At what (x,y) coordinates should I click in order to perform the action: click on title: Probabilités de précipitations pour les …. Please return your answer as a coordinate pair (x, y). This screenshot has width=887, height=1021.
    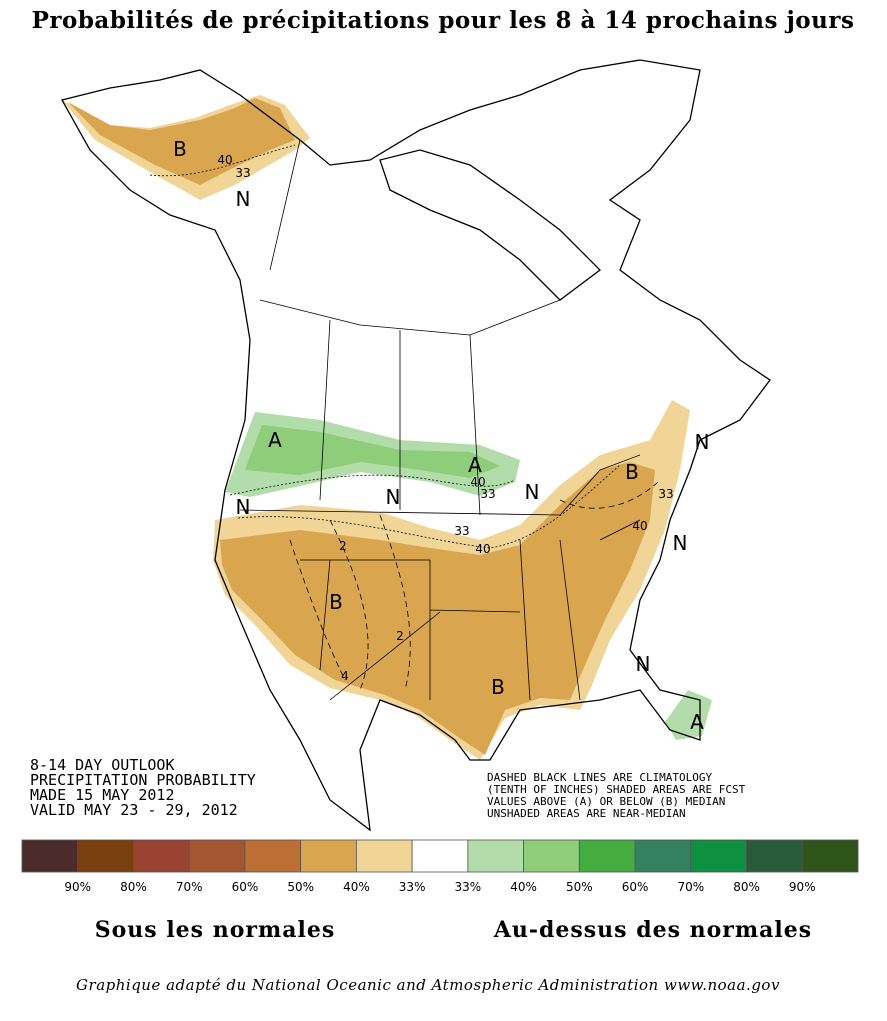
    Looking at the image, I should click on (443, 20).